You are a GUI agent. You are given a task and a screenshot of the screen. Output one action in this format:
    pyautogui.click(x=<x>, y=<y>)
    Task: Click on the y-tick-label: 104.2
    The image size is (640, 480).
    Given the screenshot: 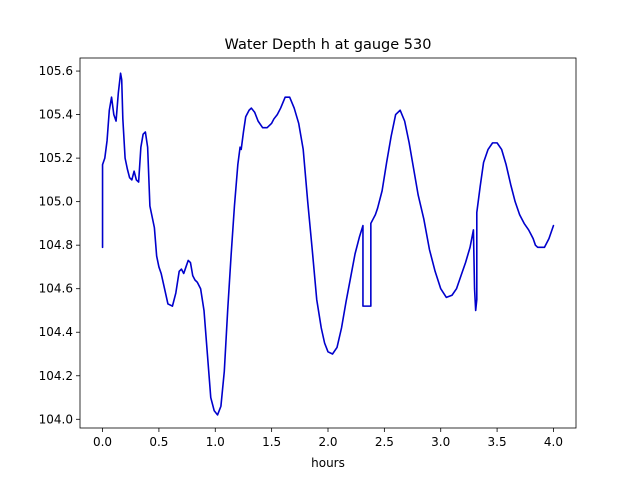 What is the action you would take?
    pyautogui.click(x=56, y=376)
    